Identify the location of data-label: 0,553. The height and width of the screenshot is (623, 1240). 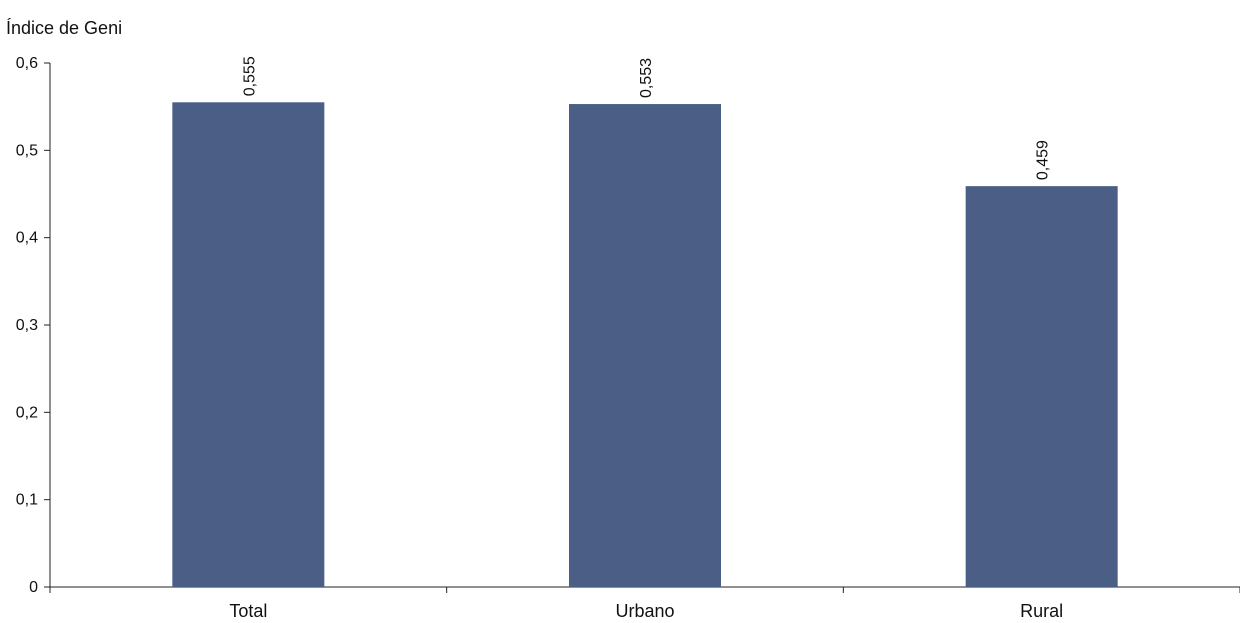
(646, 78).